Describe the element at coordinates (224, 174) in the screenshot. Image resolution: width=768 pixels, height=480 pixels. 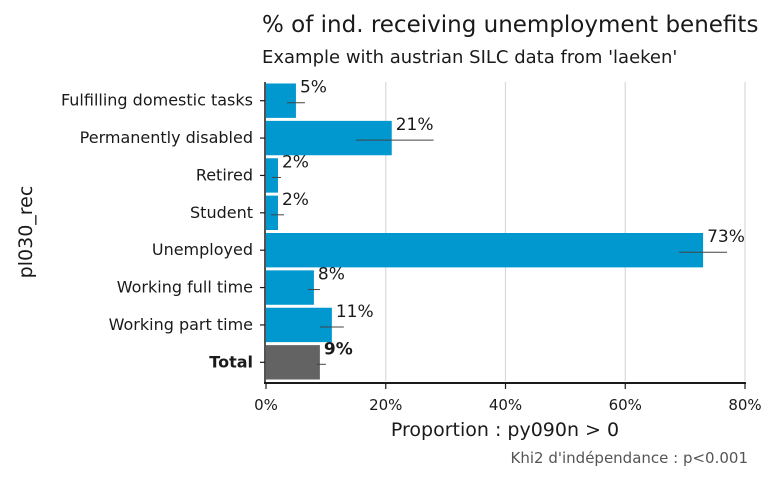
I see `category-label: Retired` at that location.